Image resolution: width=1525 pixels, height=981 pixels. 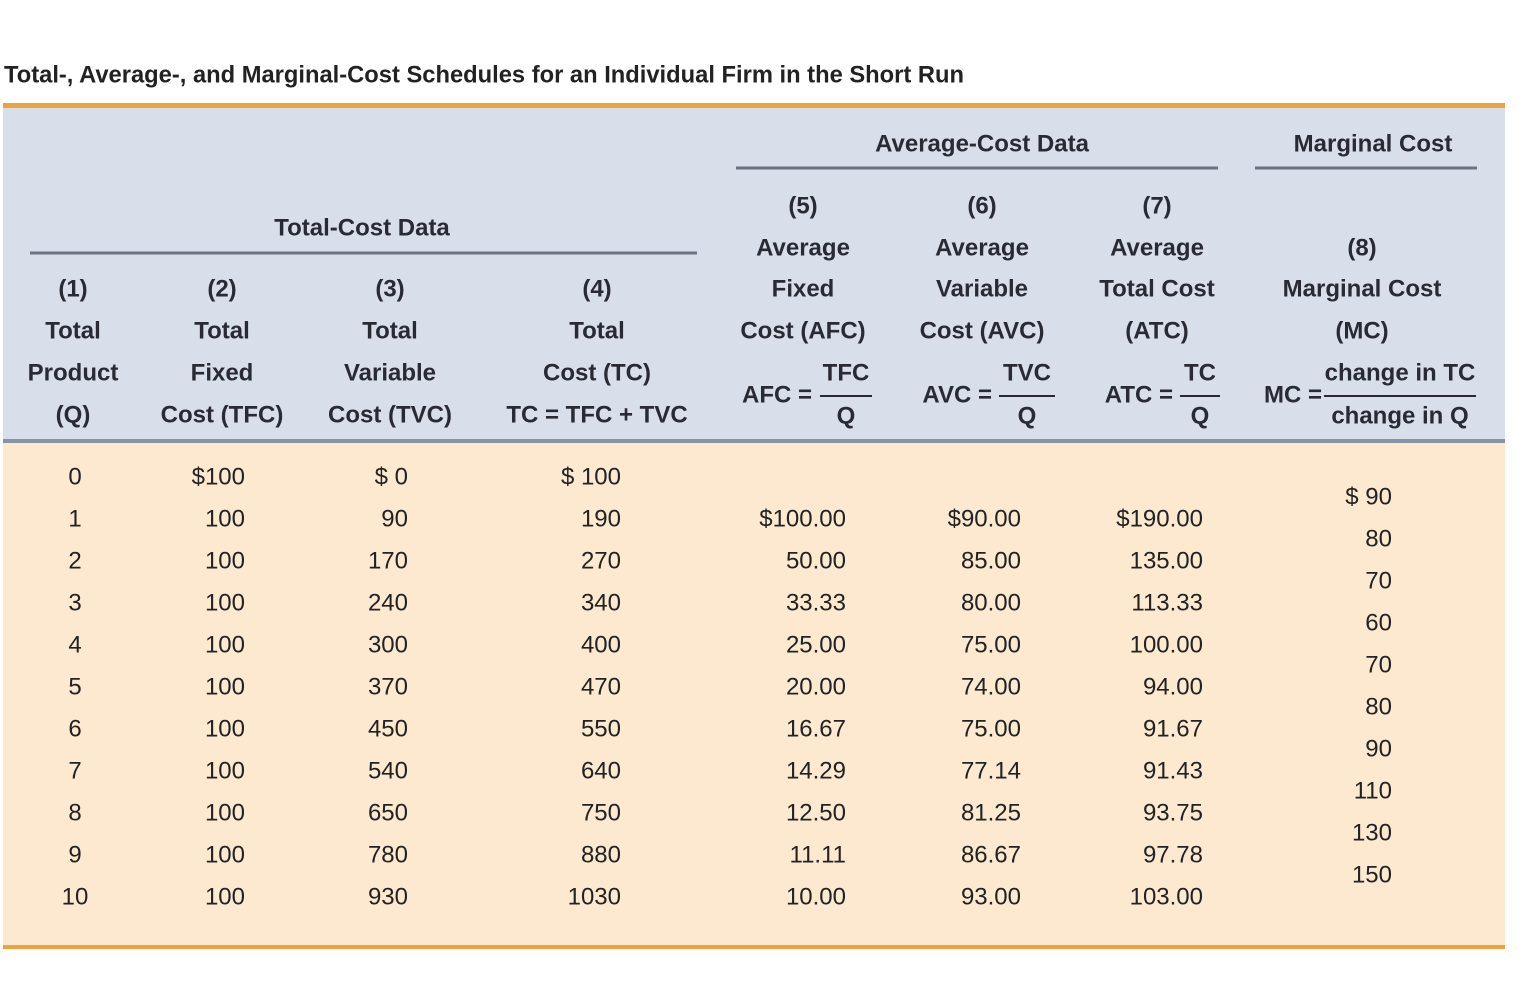 What do you see at coordinates (1361, 247) in the screenshot?
I see `column-header: (8)` at bounding box center [1361, 247].